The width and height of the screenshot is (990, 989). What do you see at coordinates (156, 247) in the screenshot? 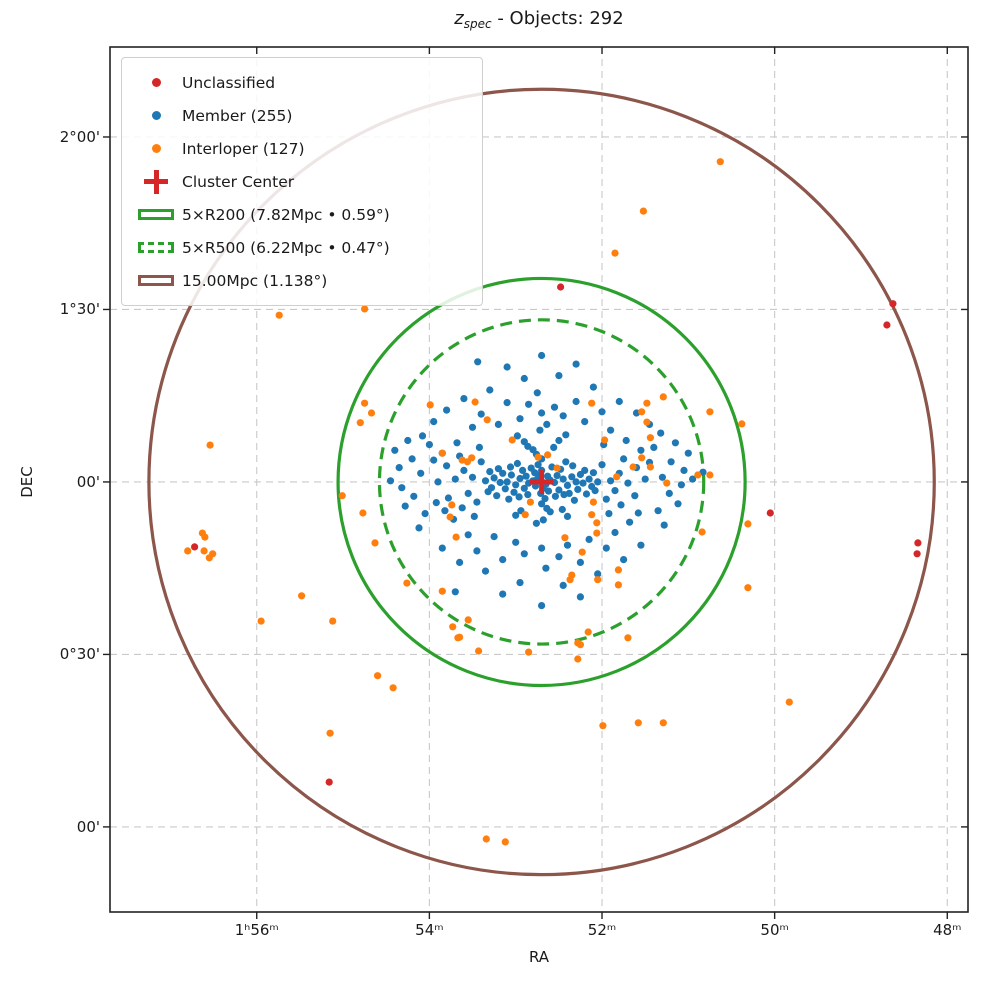
I see `r500-circle-swatch` at bounding box center [156, 247].